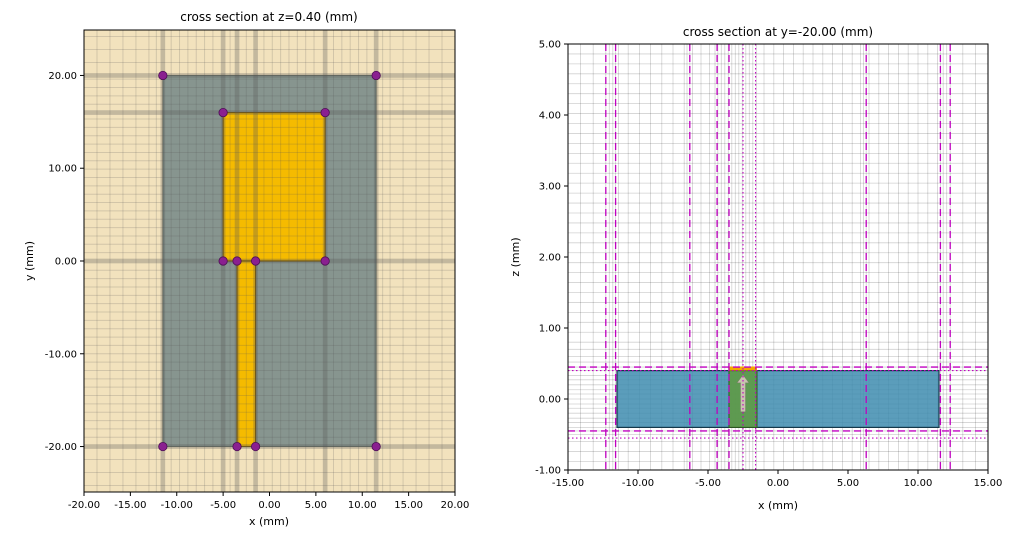 The width and height of the screenshot is (1016, 552). What do you see at coordinates (550, 258) in the screenshot?
I see `y-tick-label: 2.00` at bounding box center [550, 258].